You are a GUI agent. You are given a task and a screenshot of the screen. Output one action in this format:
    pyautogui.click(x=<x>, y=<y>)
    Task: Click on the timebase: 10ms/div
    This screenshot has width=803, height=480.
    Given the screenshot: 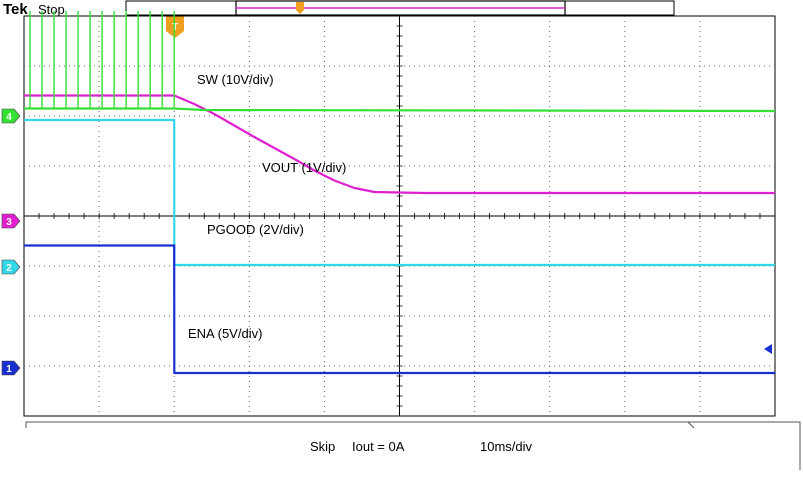 What is the action you would take?
    pyautogui.click(x=506, y=446)
    